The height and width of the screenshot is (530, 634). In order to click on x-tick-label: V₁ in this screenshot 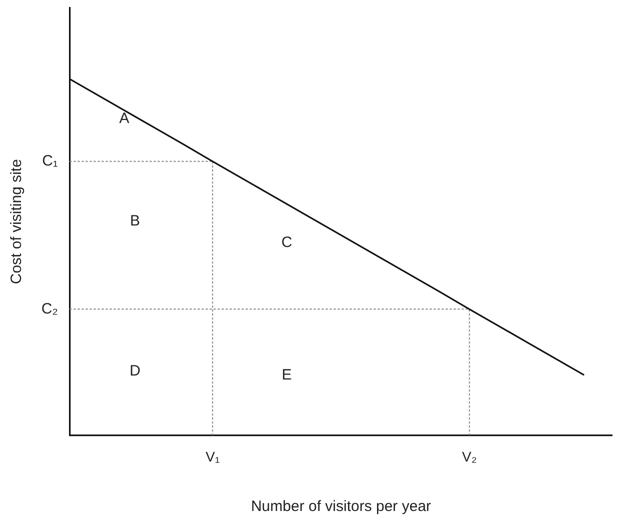, I will do `click(213, 456)`.